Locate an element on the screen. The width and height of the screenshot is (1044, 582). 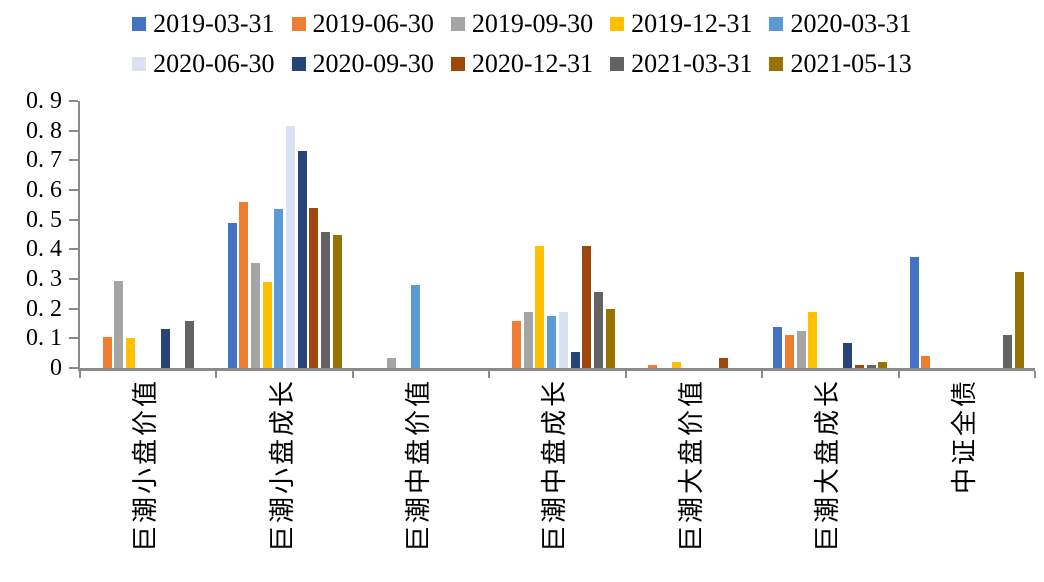
x-label-slot: 巨潮大盘价值 is located at coordinates (692, 476).